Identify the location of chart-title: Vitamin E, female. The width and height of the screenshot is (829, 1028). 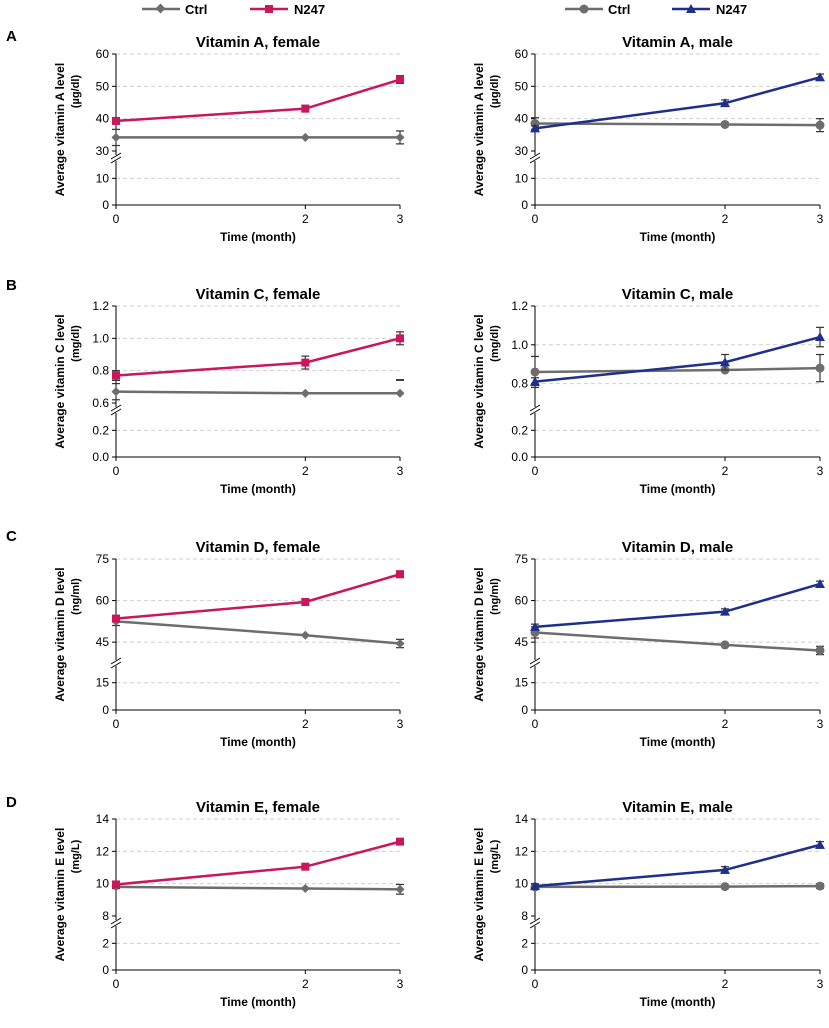
(258, 807).